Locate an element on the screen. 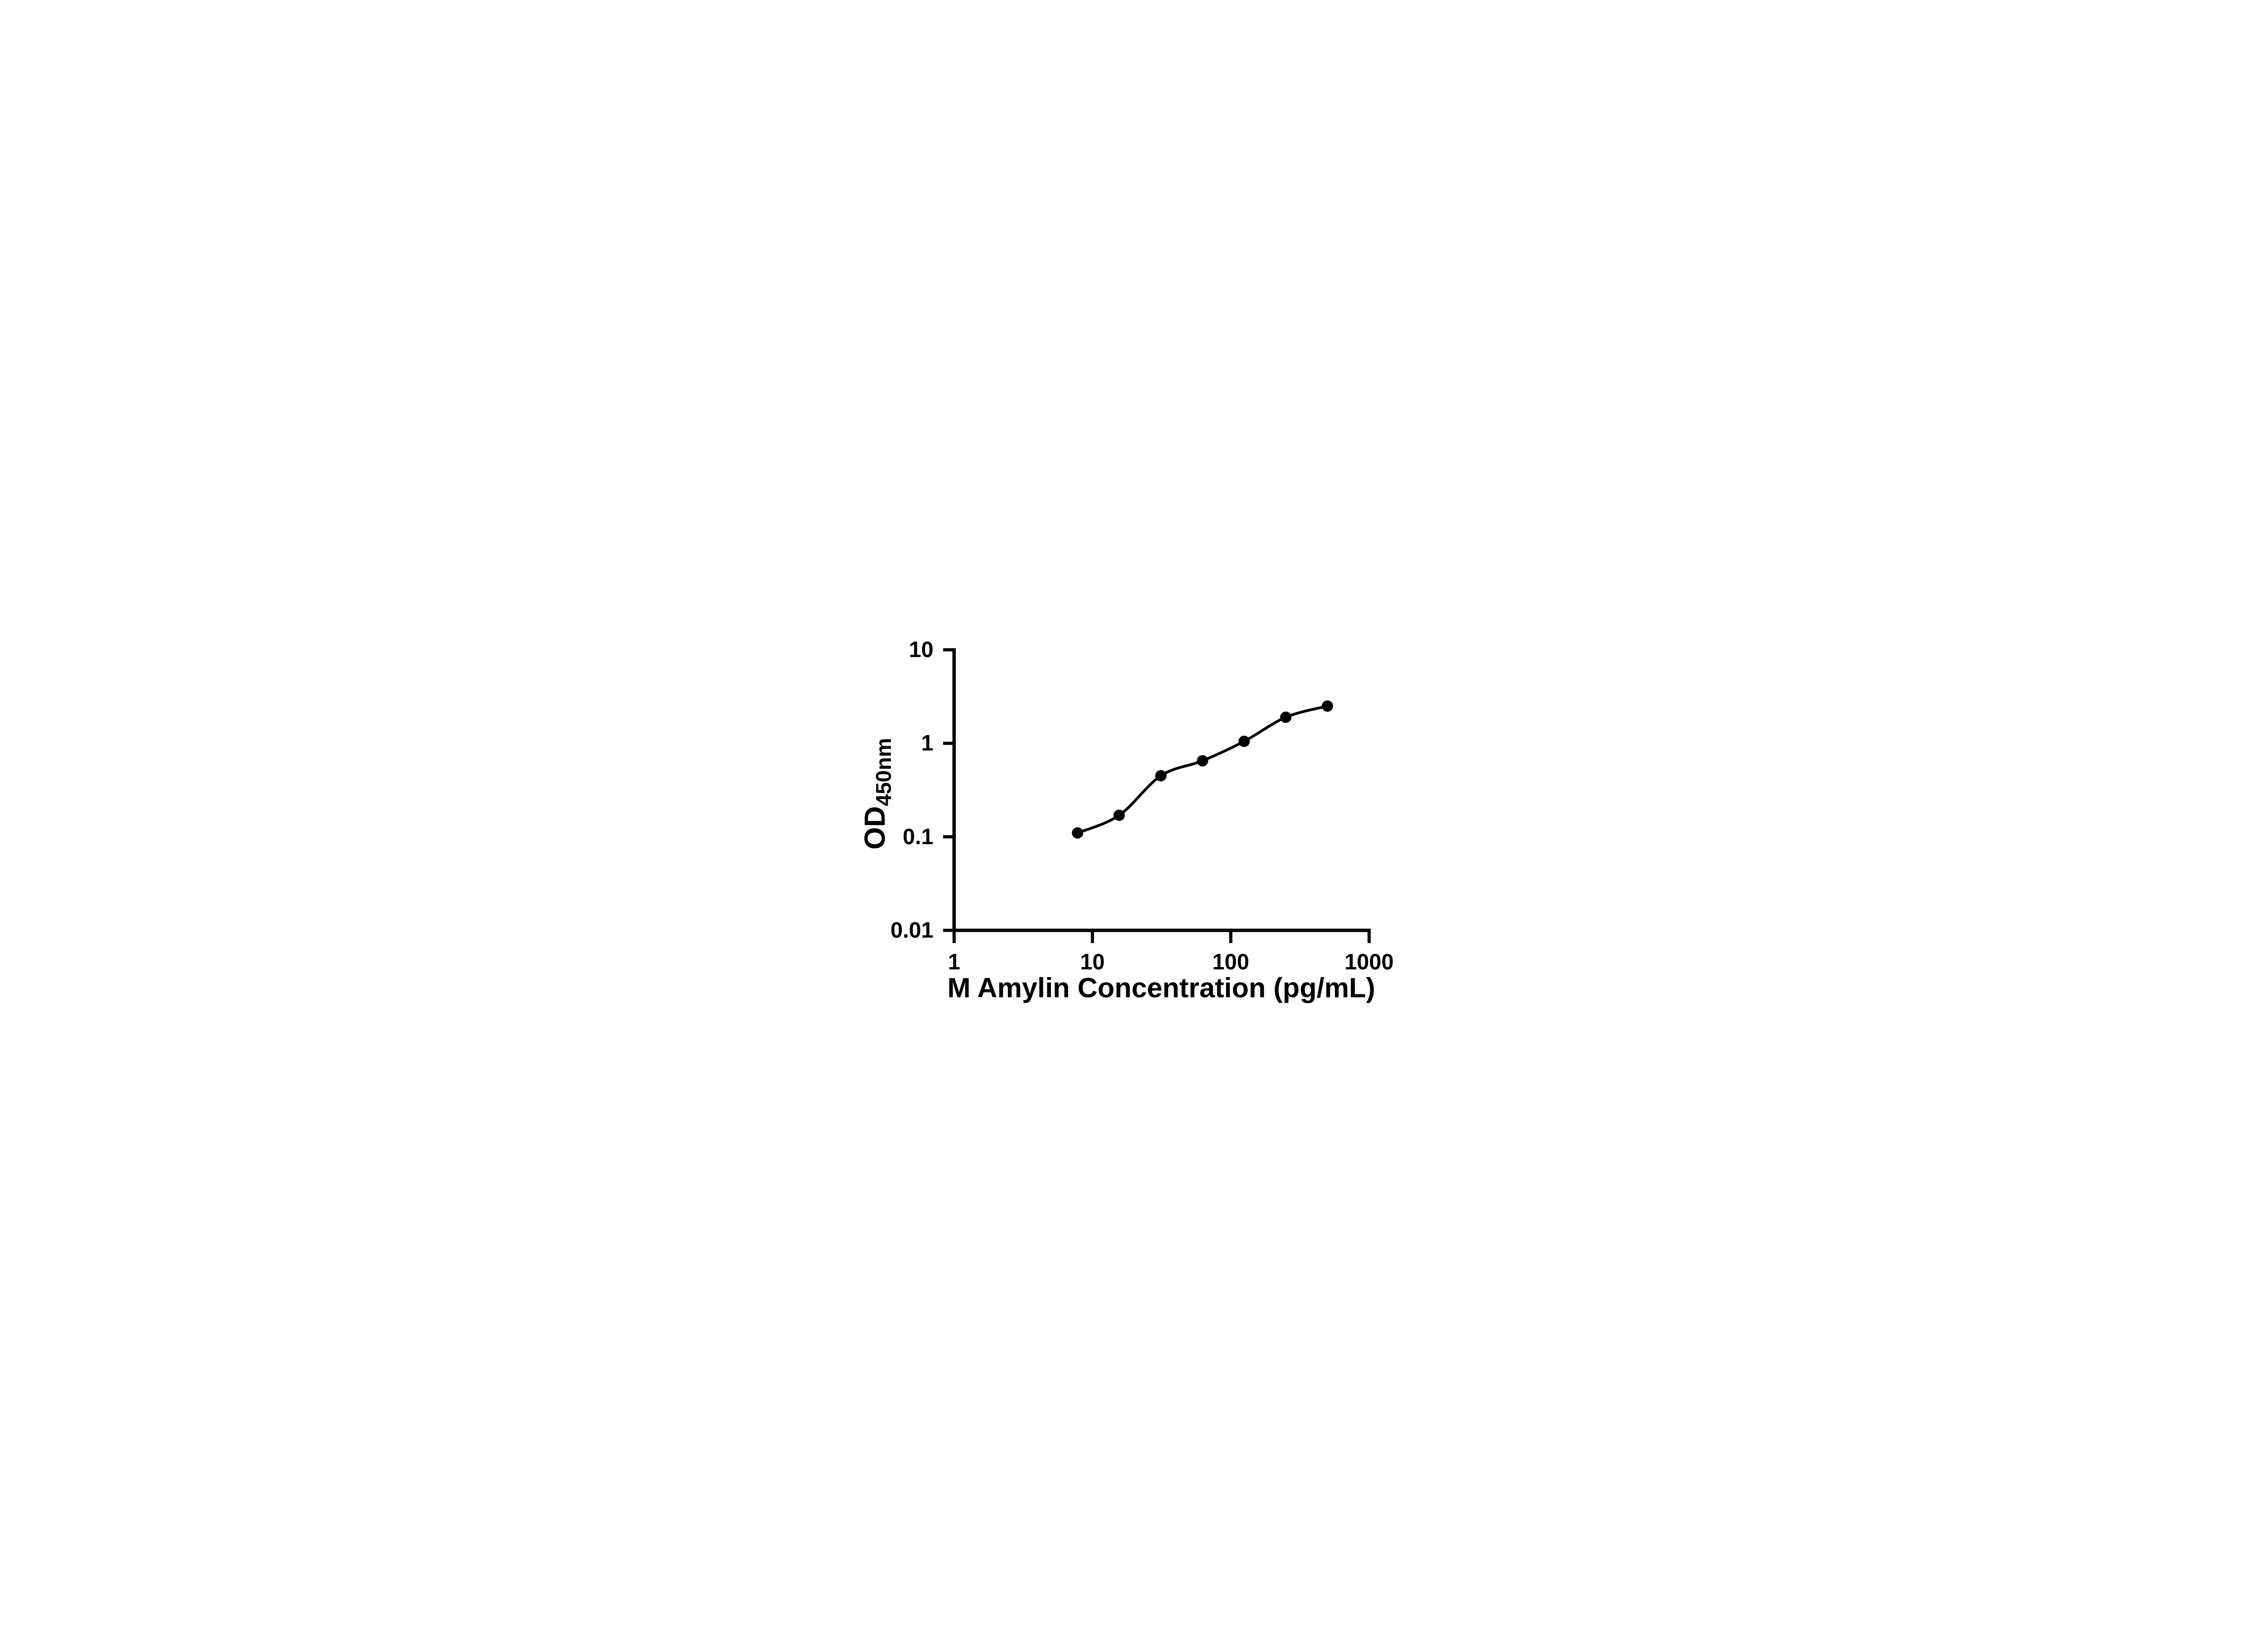 Image resolution: width=2268 pixels, height=1633 pixels. plot-background is located at coordinates (1134, 816).